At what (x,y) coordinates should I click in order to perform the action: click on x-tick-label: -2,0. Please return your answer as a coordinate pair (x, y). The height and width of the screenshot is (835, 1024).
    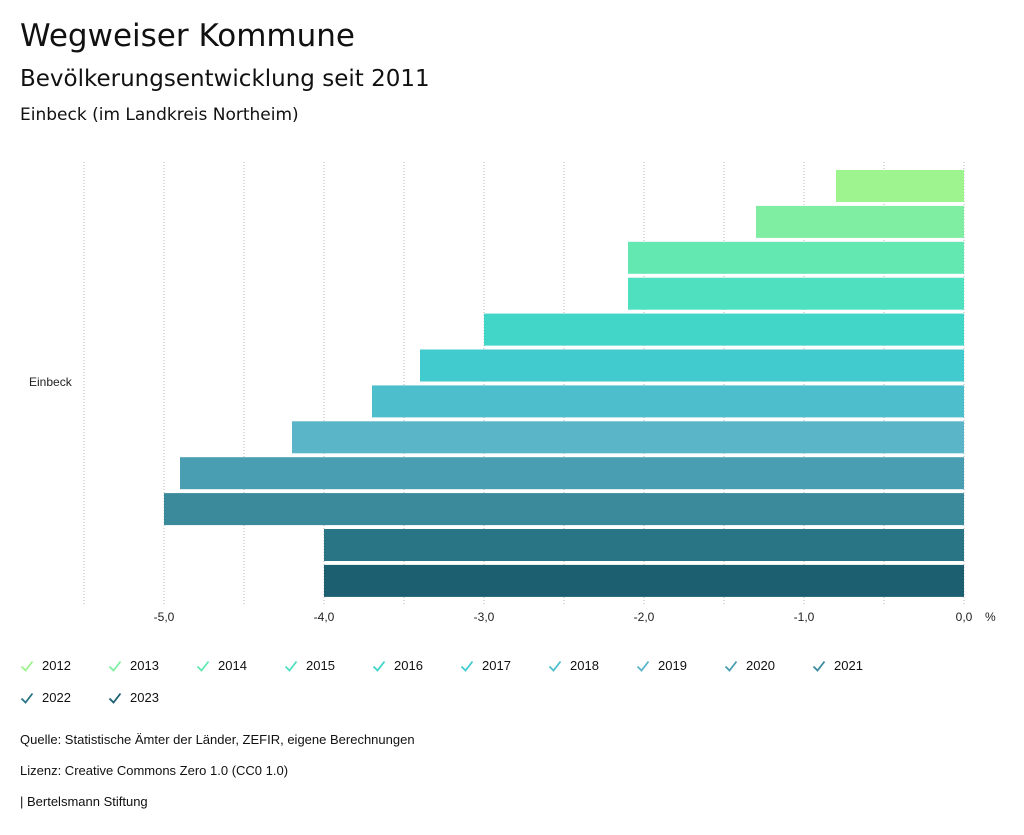
    Looking at the image, I should click on (644, 617).